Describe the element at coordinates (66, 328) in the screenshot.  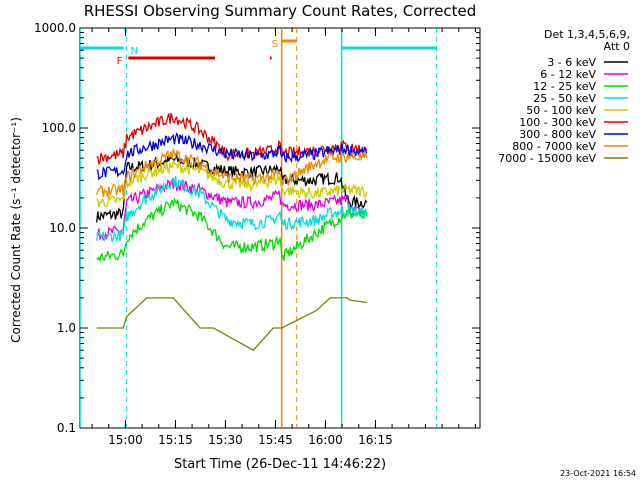
I see `y-tick-label-1: 1.0` at that location.